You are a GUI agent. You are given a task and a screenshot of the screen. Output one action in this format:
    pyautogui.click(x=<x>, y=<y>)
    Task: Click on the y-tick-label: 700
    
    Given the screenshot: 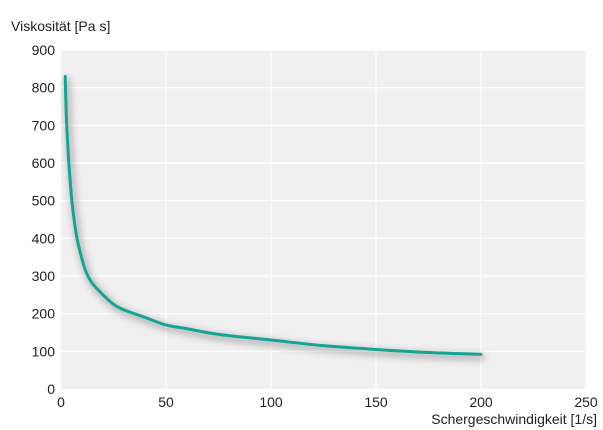 What is the action you would take?
    pyautogui.click(x=44, y=125)
    